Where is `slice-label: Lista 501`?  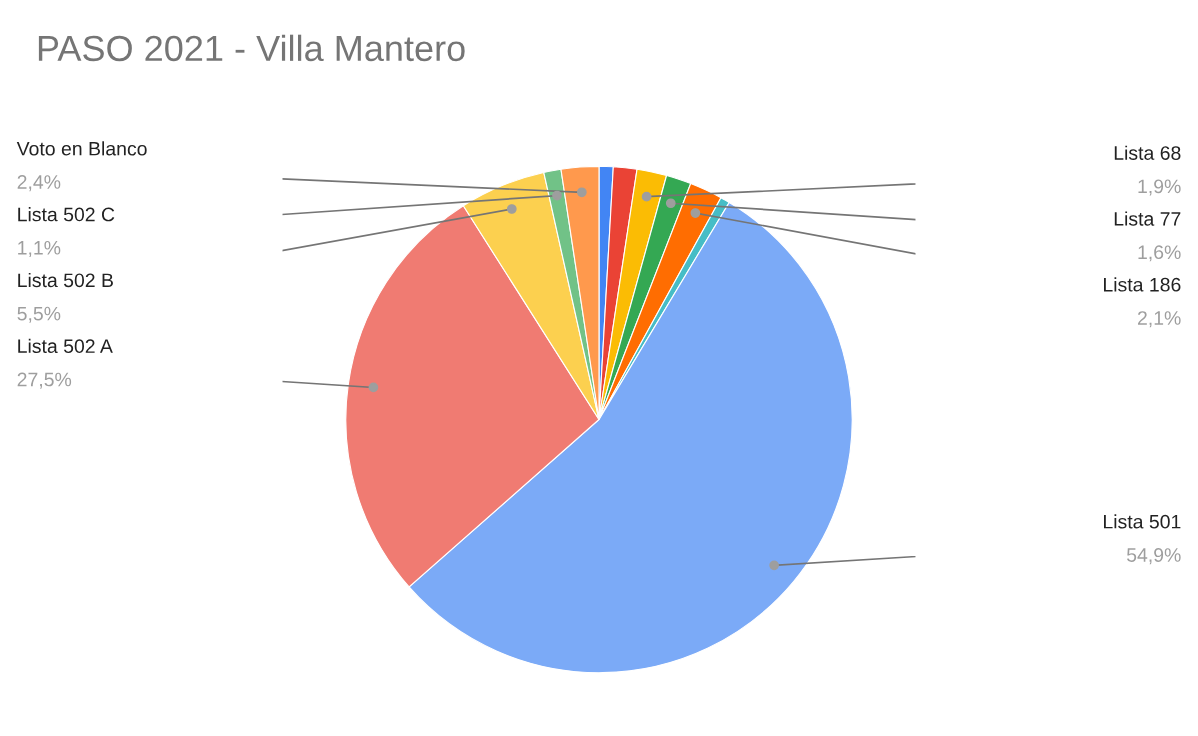 slice-label: Lista 501 is located at coordinates (1142, 521).